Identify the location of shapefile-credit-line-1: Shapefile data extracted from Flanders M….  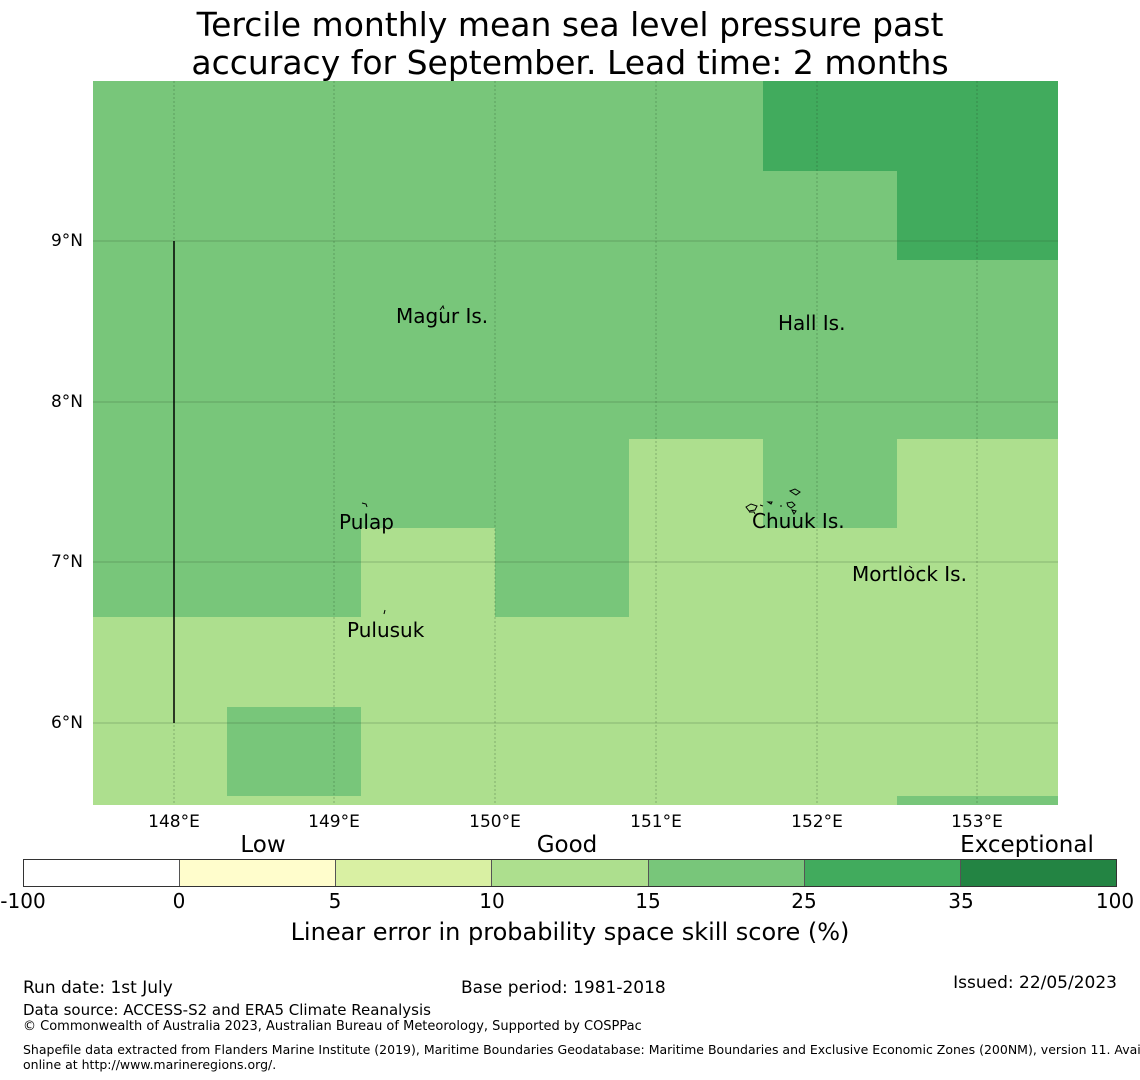
(581, 1049).